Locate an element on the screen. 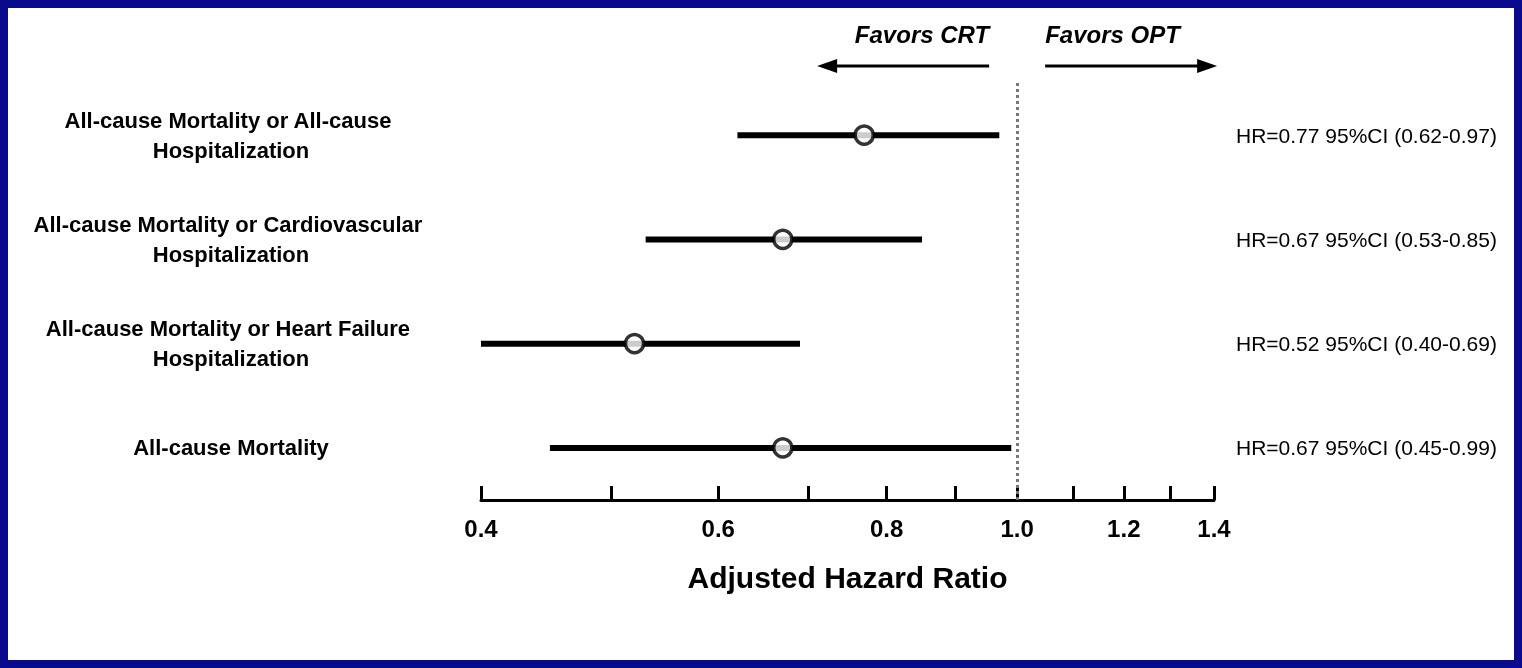 The image size is (1522, 668). x-tick-label: 0.4 is located at coordinates (481, 528).